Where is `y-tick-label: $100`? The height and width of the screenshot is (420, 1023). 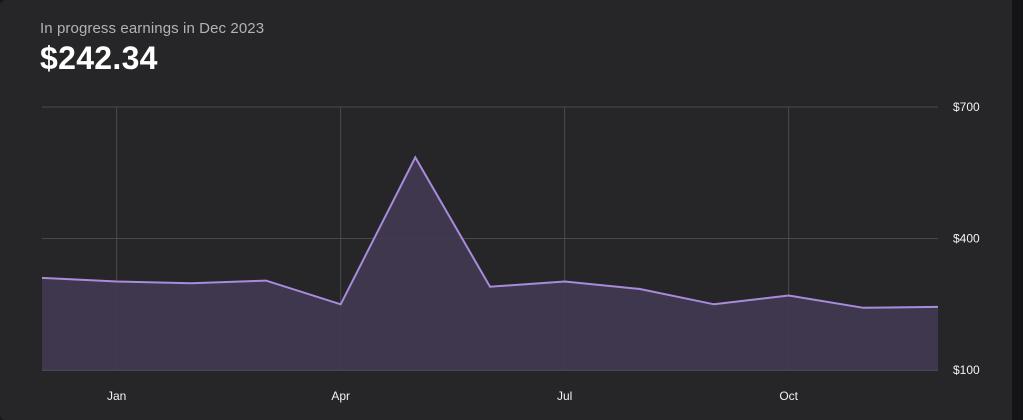
y-tick-label: $100 is located at coordinates (966, 370).